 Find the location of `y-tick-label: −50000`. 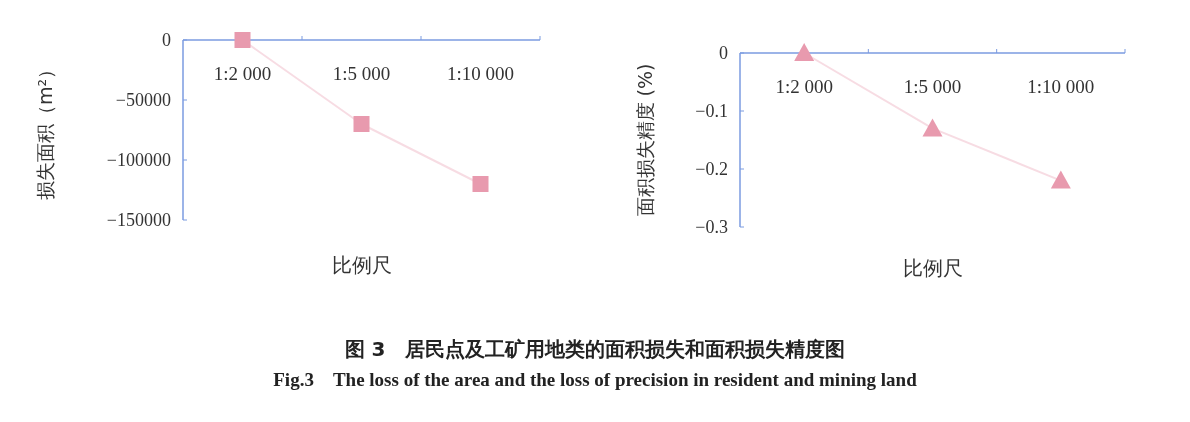

y-tick-label: −50000 is located at coordinates (143, 100).